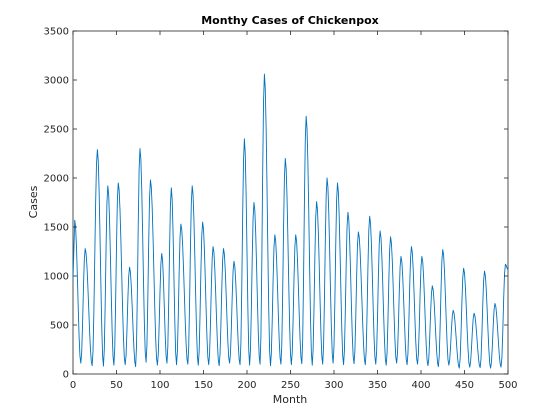 This screenshot has height=420, width=560. I want to click on chart-title: Monthy Cases of Chickenpox, so click(290, 20).